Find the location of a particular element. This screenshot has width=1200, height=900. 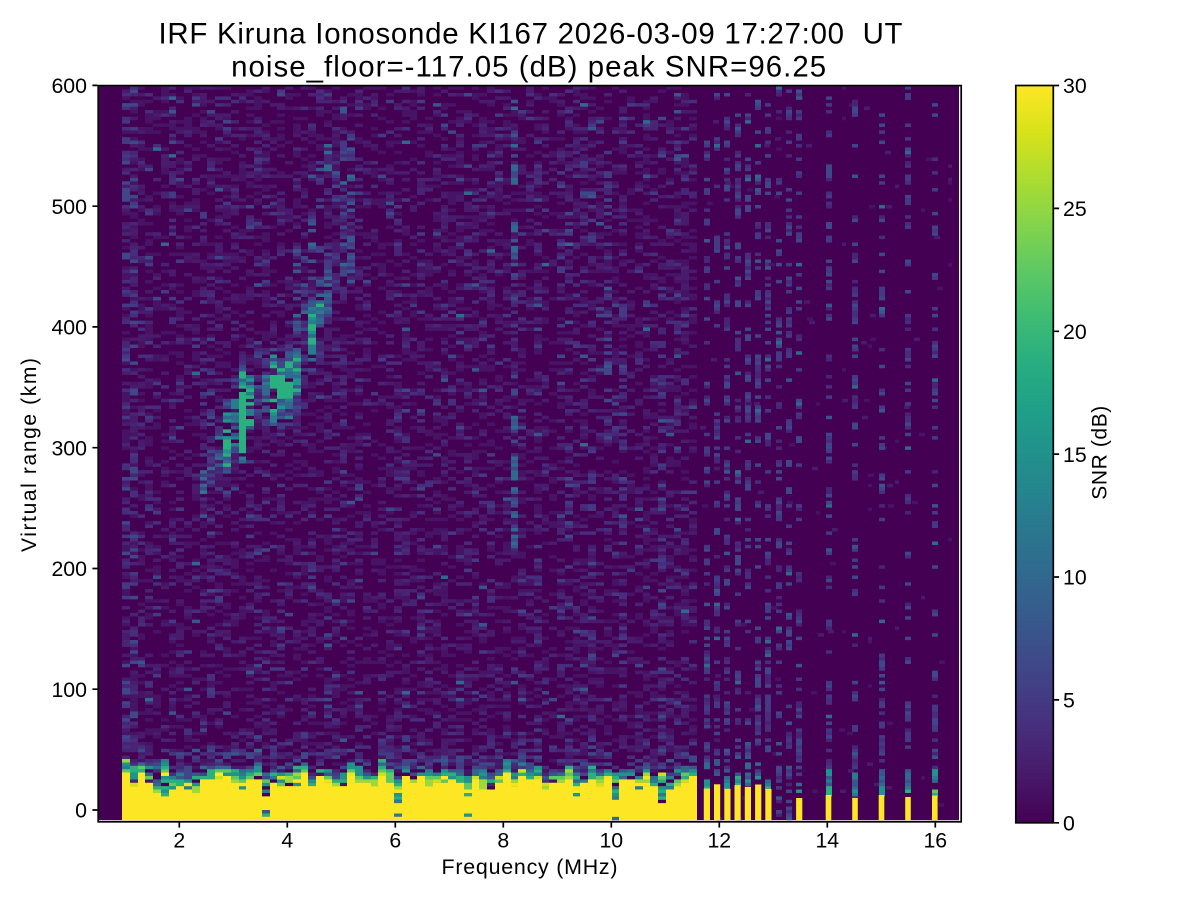

svg-text: 6 is located at coordinates (395, 841).